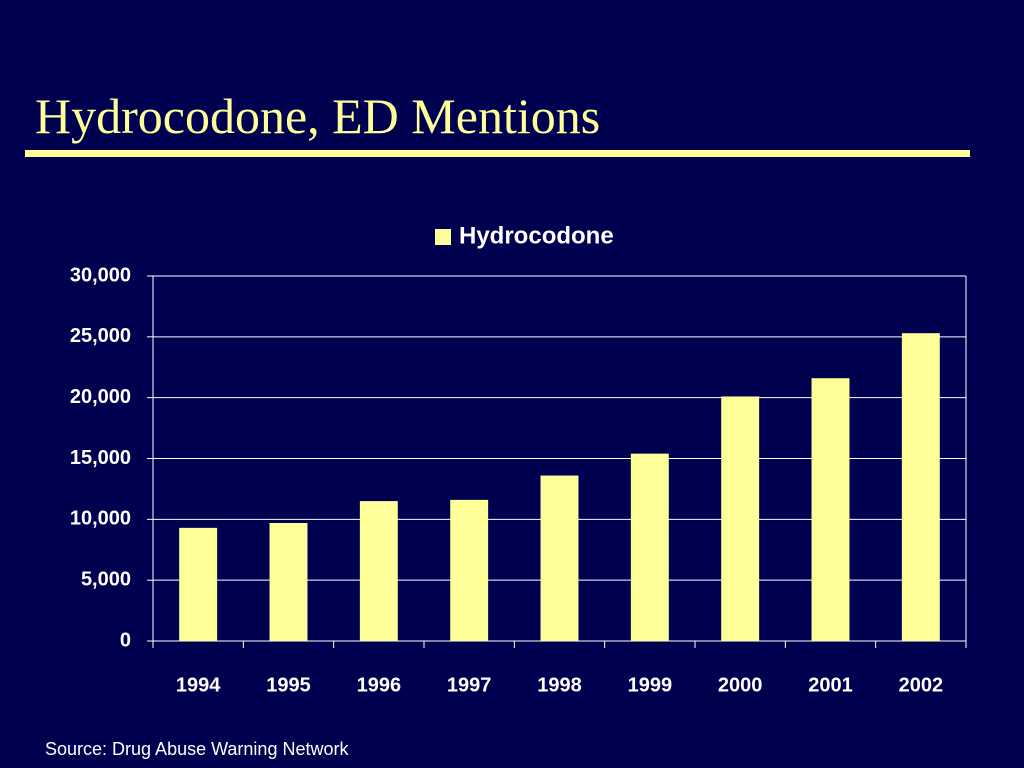 The width and height of the screenshot is (1024, 768). Describe the element at coordinates (106, 579) in the screenshot. I see `y-tick-label: 5,000` at that location.